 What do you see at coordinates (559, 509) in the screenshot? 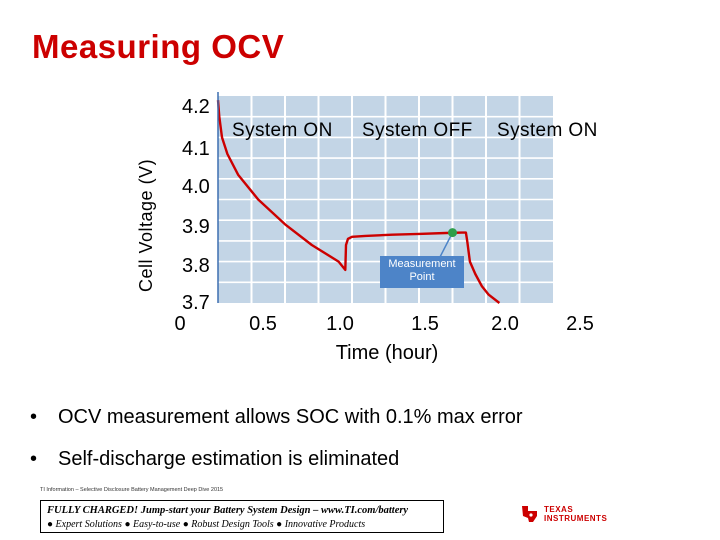
I see `logo-line: TEXAS` at bounding box center [559, 509].